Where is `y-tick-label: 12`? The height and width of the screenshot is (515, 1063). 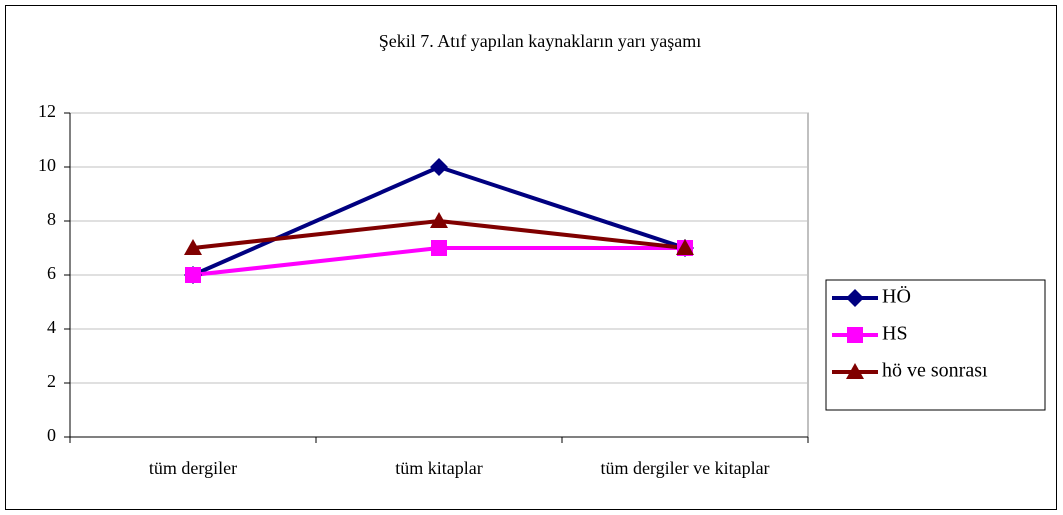
y-tick-label: 12 is located at coordinates (47, 111).